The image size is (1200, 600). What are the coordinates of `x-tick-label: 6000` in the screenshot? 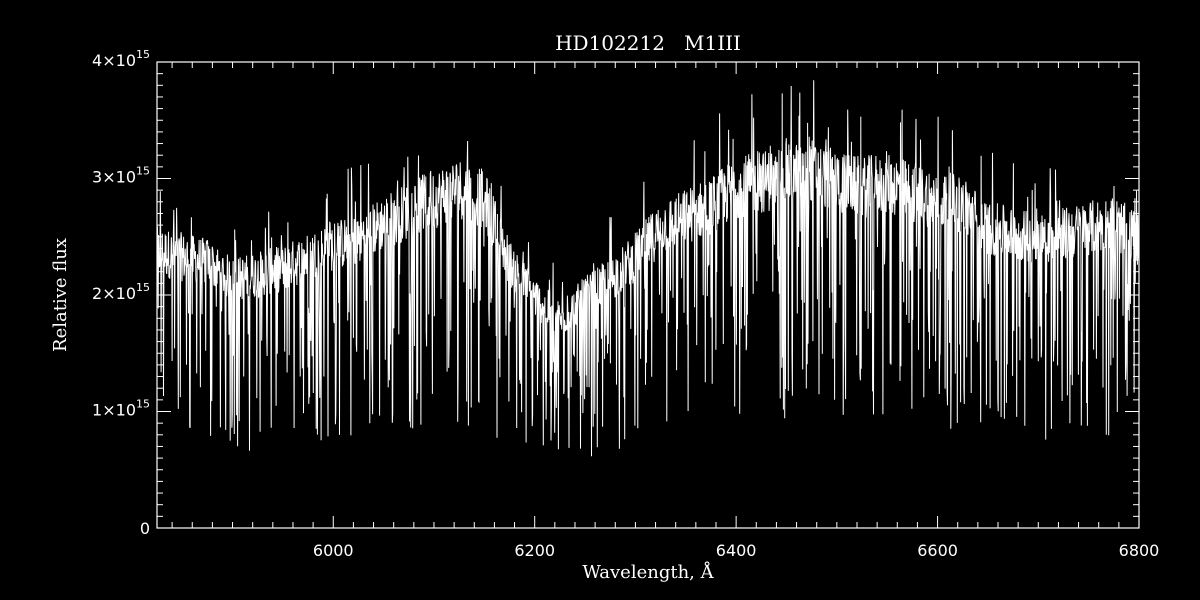 It's located at (333, 550).